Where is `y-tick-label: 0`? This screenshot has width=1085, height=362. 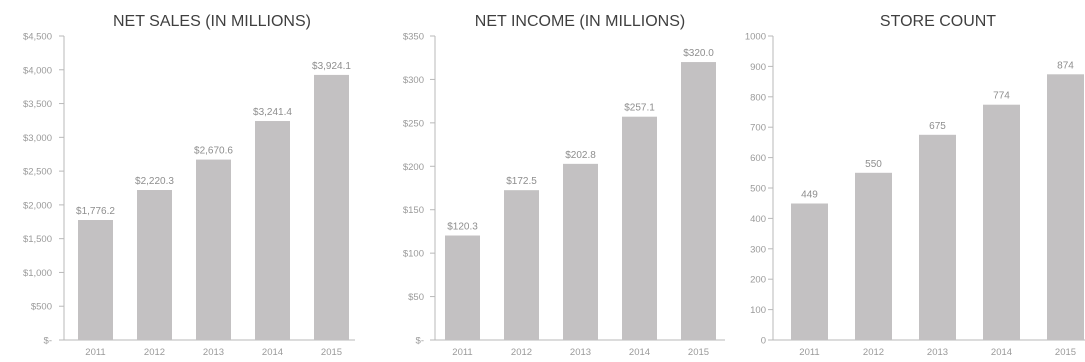
y-tick-label: 0 is located at coordinates (763, 341).